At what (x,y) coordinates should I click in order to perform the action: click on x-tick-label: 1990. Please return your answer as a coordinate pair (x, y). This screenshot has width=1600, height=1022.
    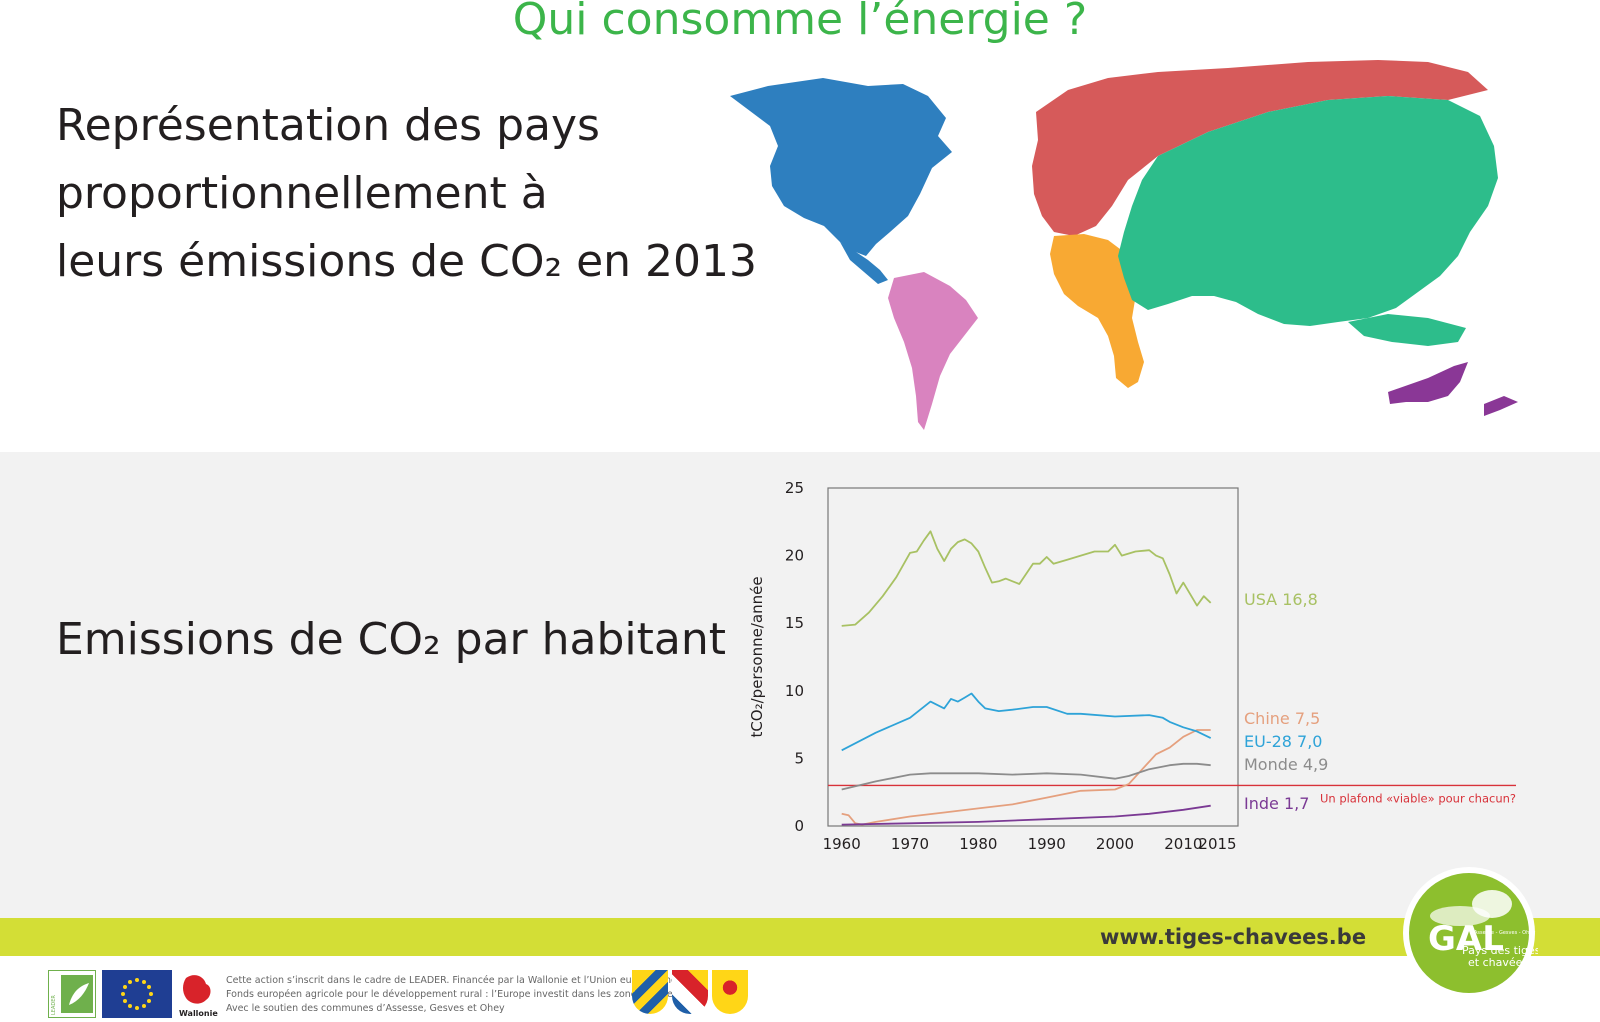
    Looking at the image, I should click on (1047, 844).